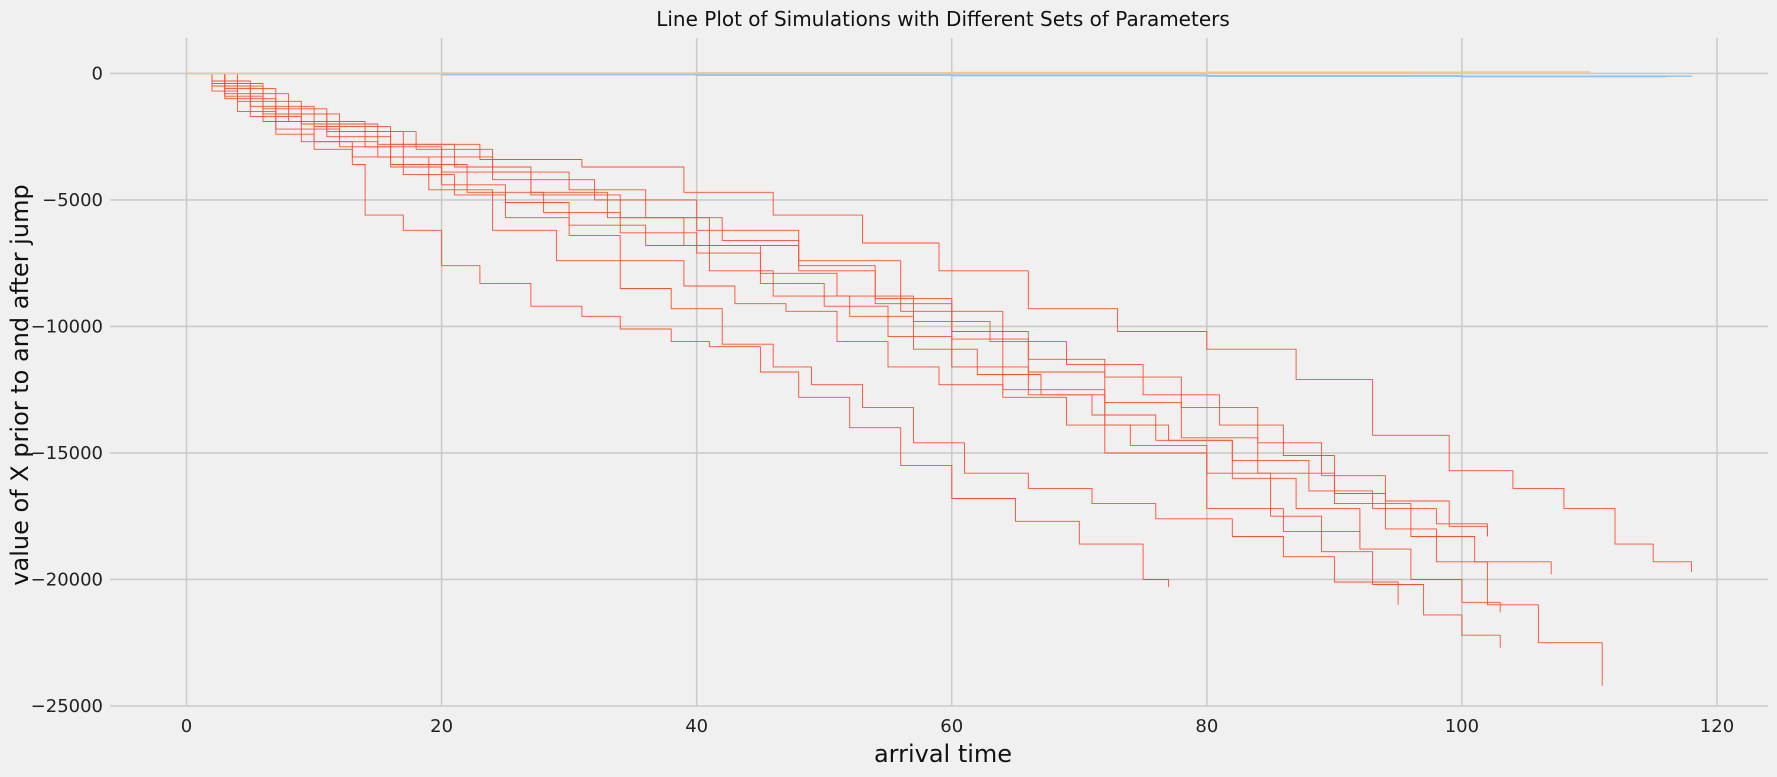 The width and height of the screenshot is (1777, 777). What do you see at coordinates (20, 384) in the screenshot?
I see `y-axis-label: value of X prior to and after jump` at bounding box center [20, 384].